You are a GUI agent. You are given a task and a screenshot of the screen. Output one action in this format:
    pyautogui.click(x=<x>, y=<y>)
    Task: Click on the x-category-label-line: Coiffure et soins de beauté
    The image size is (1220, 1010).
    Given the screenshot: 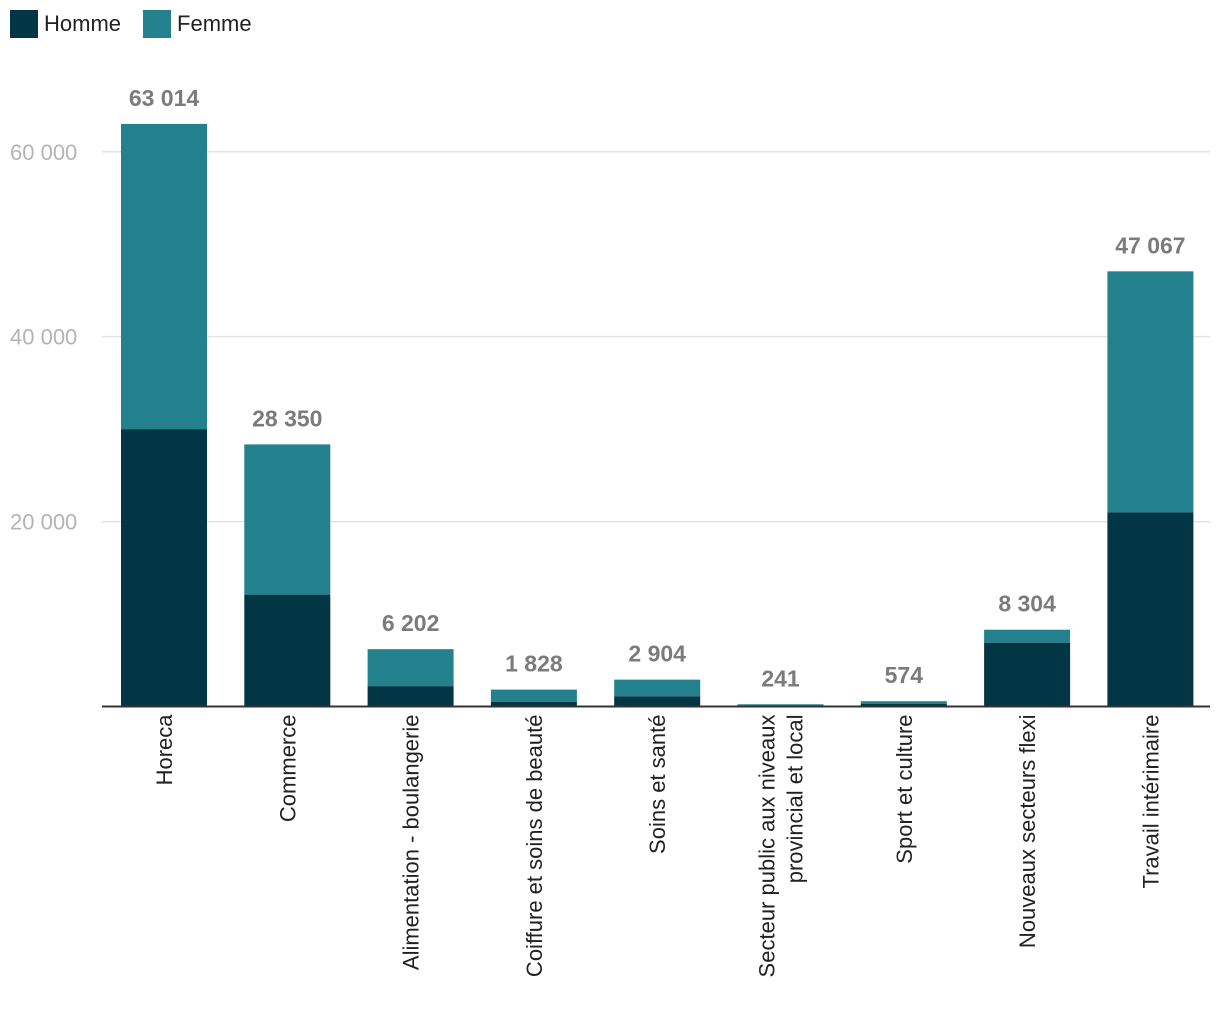 What is the action you would take?
    pyautogui.click(x=534, y=846)
    